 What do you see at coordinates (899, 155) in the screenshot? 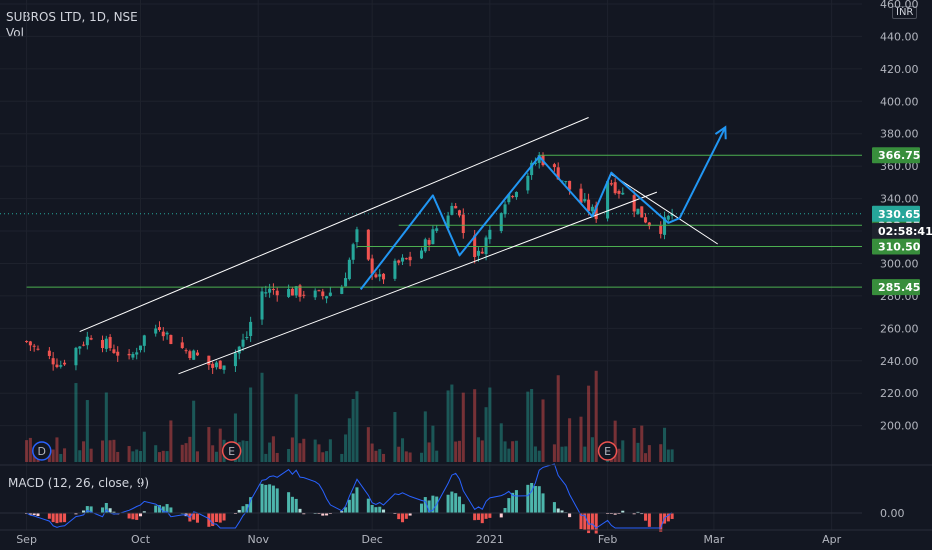
I see `level-price-tag: 366.75` at bounding box center [899, 155].